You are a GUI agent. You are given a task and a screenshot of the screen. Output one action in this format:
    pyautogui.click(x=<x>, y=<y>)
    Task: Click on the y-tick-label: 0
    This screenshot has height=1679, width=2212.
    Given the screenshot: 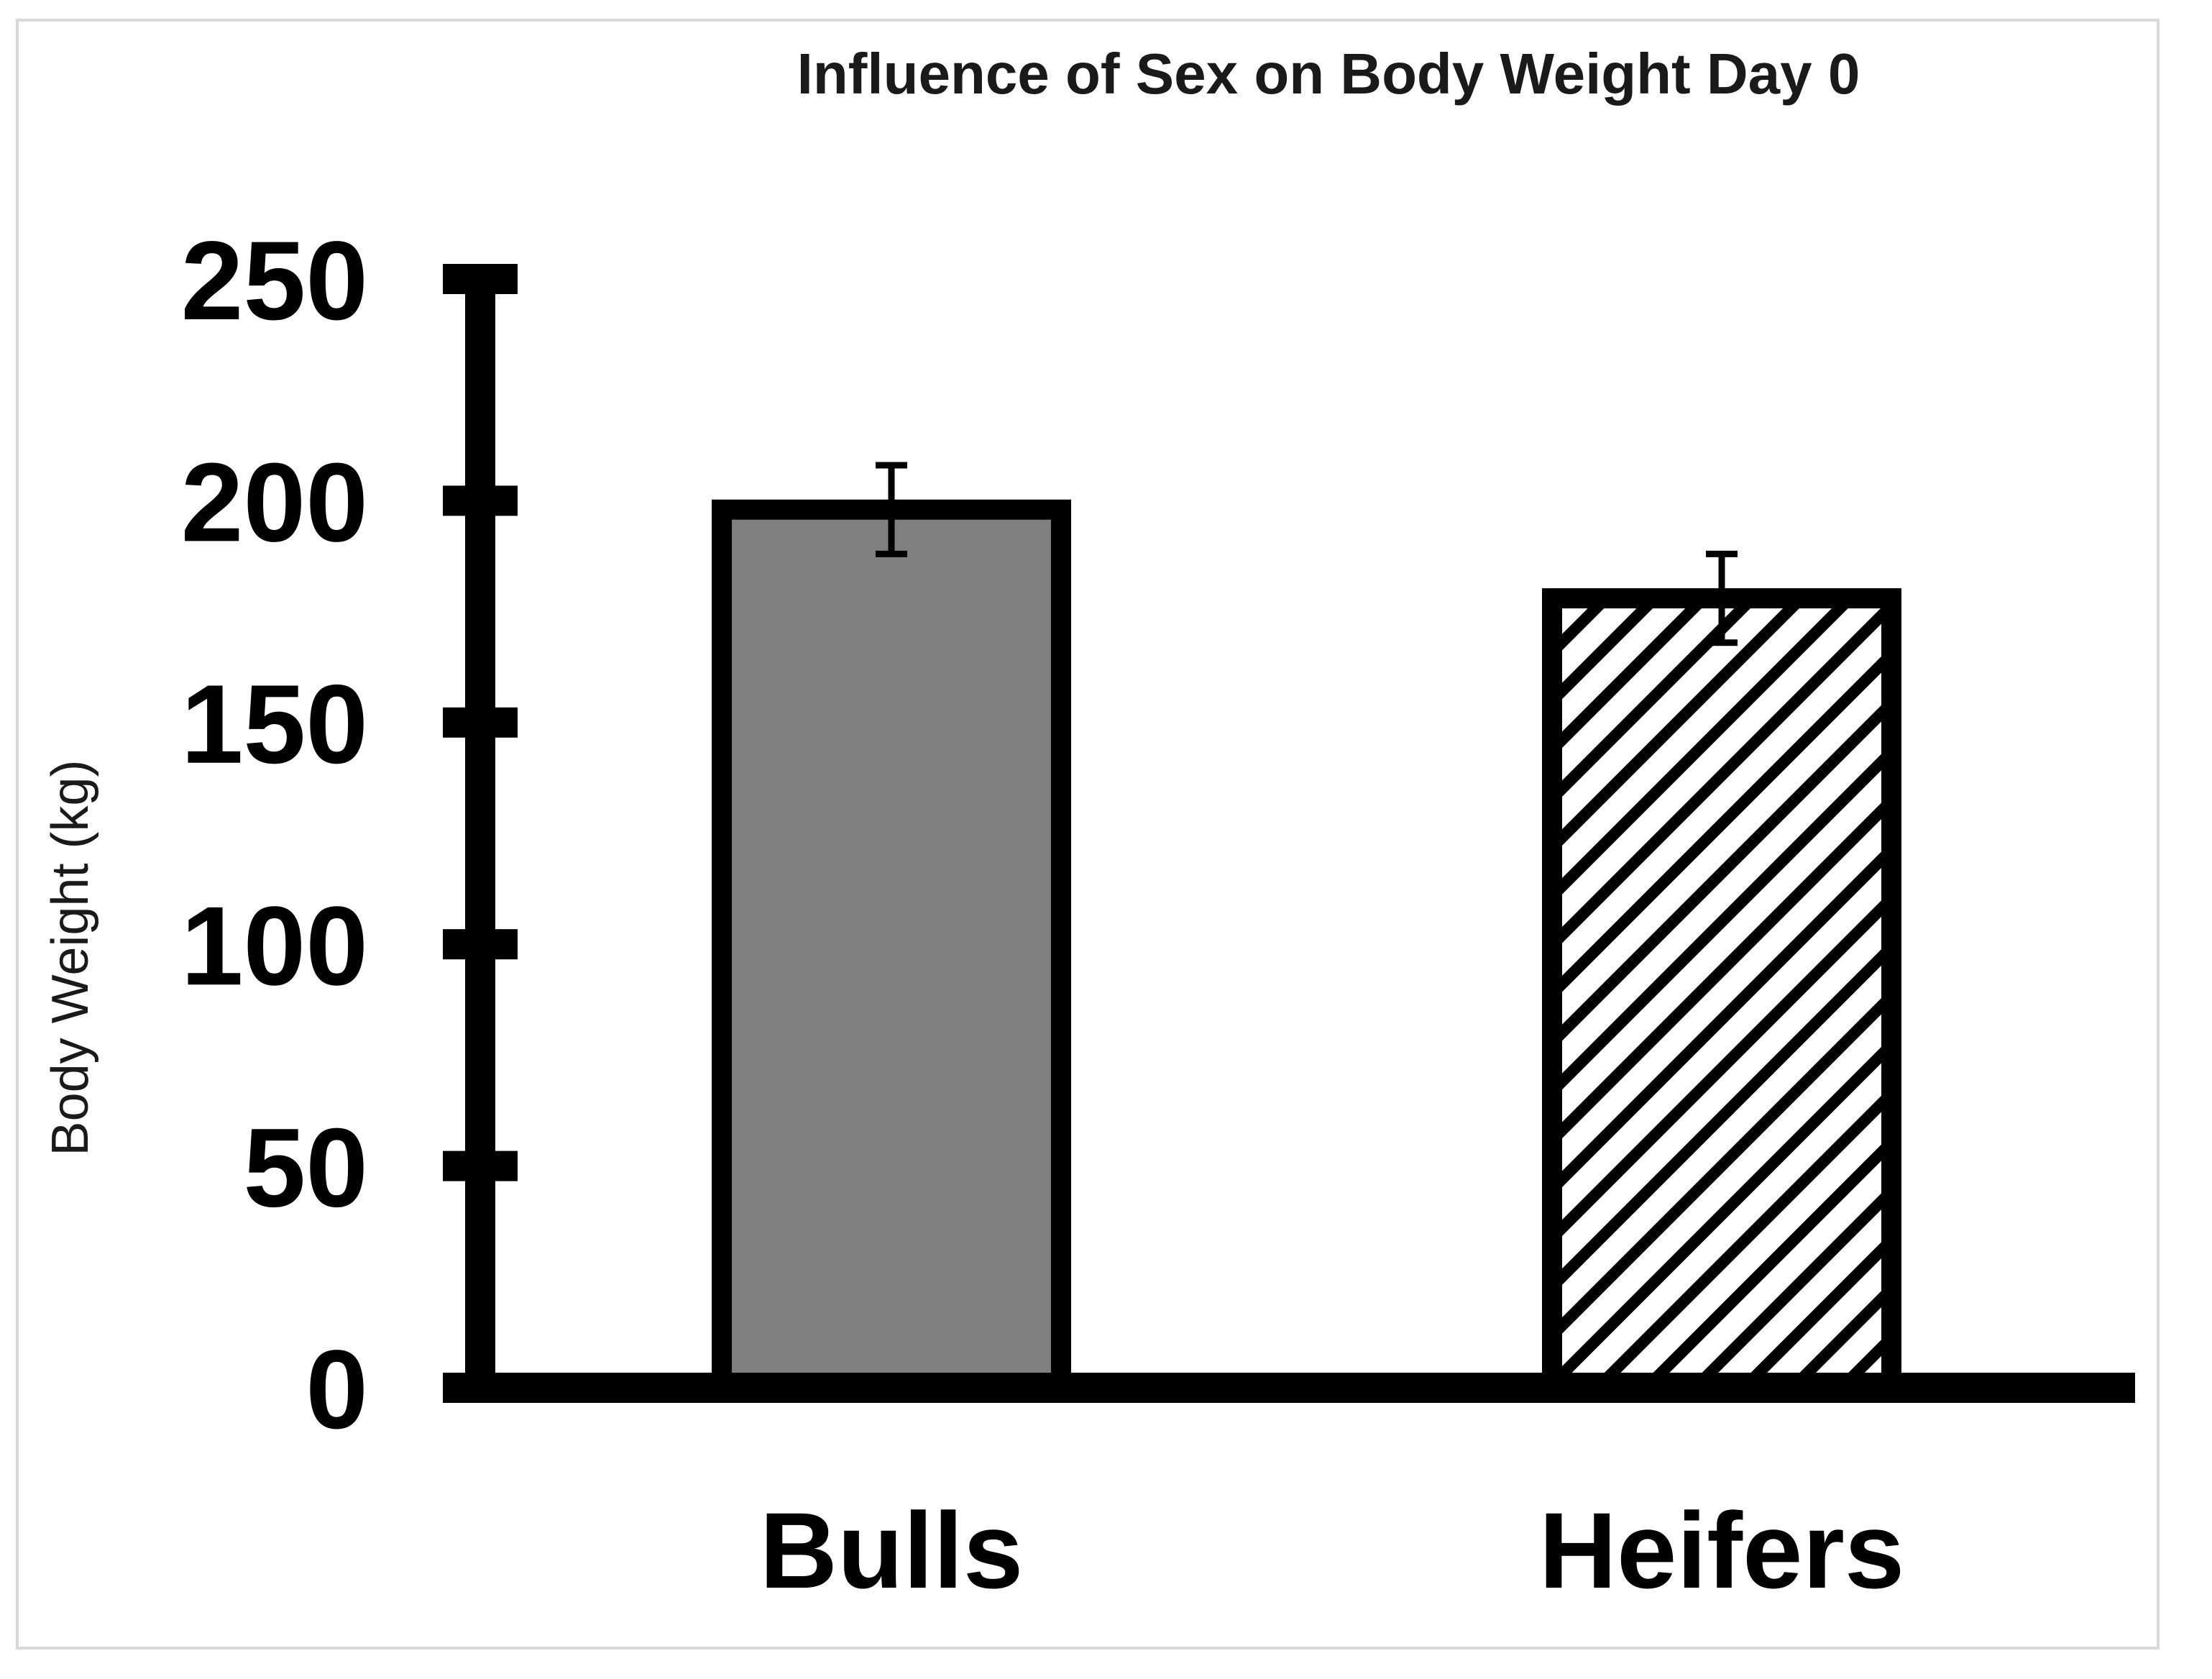 What is the action you would take?
    pyautogui.click(x=337, y=1389)
    